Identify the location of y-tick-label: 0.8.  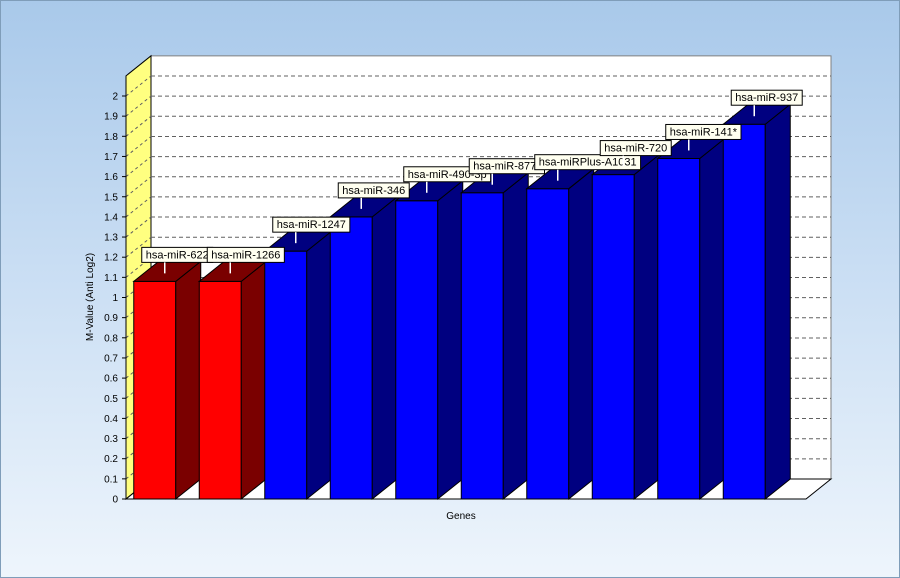
(111, 338).